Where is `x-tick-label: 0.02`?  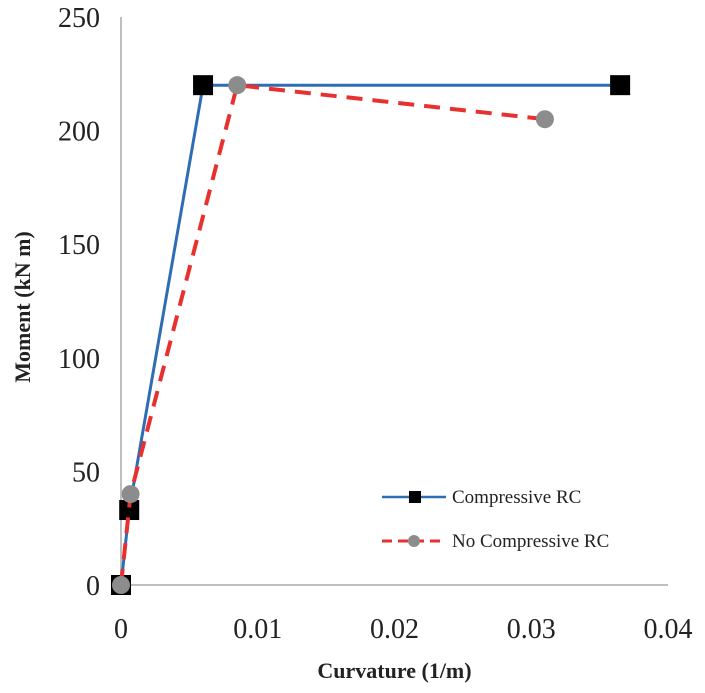
x-tick-label: 0.02 is located at coordinates (394, 629).